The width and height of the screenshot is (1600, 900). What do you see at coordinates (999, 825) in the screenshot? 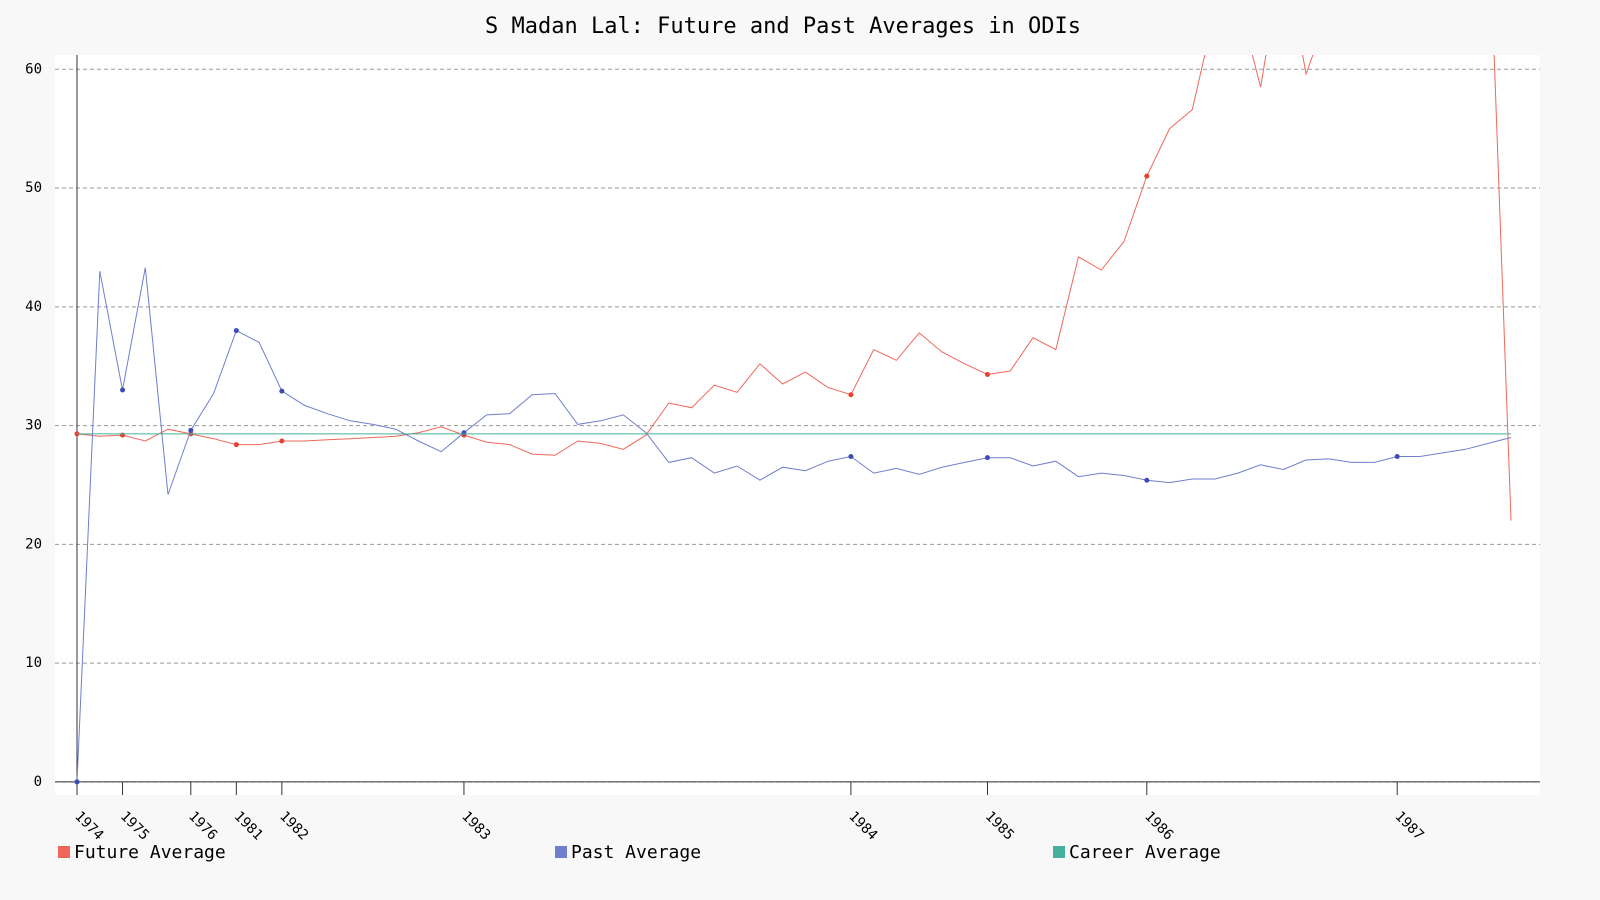
I see `x-tick-label: 1985` at bounding box center [999, 825].